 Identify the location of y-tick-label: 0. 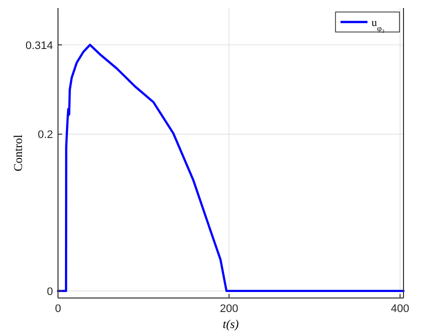
(49, 292).